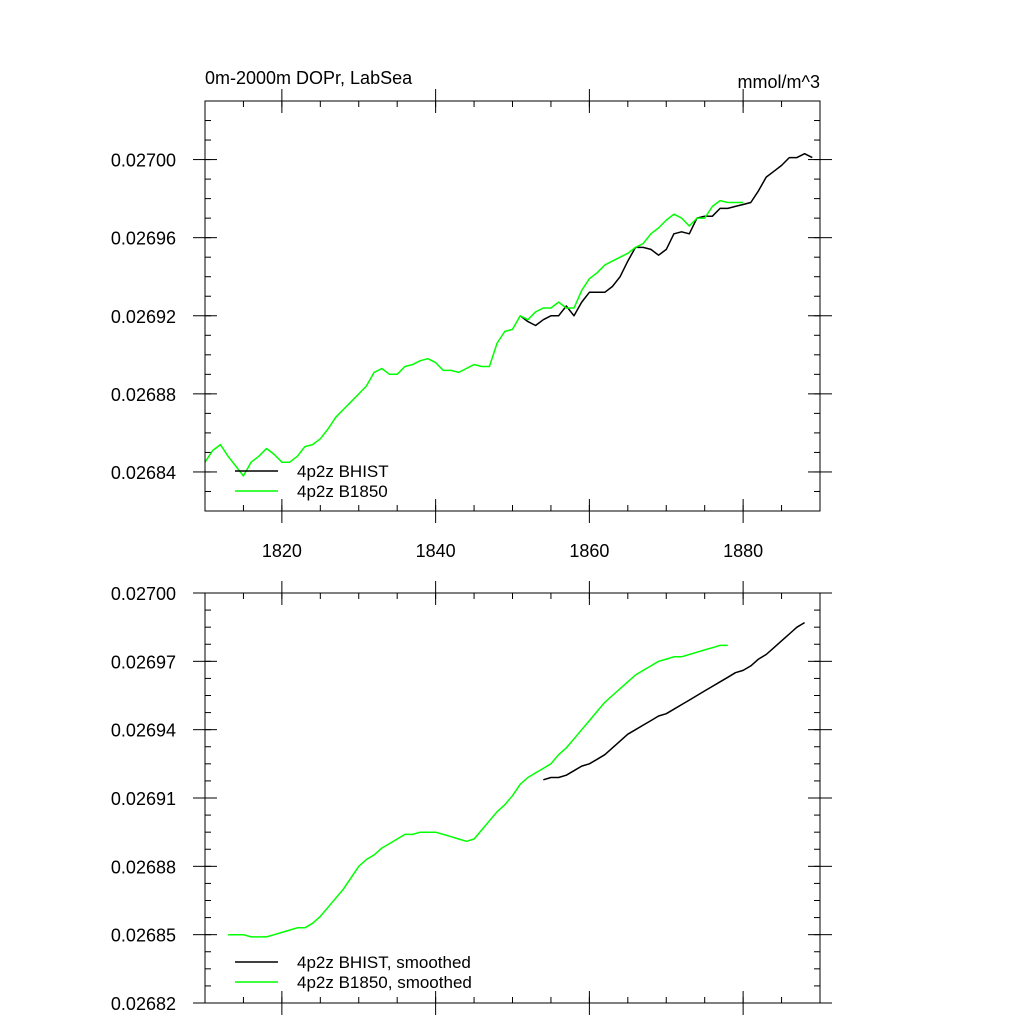 This screenshot has height=1024, width=1024. I want to click on y-tick-label: 0.02685, so click(143, 936).